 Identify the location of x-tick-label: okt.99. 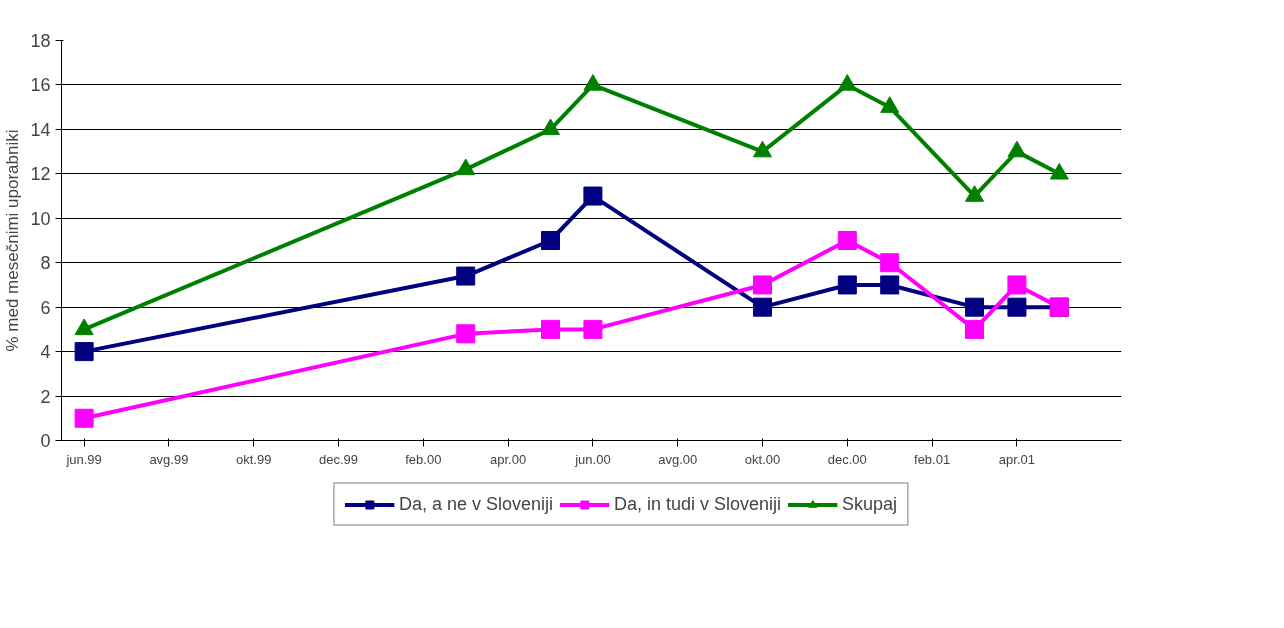
(254, 459).